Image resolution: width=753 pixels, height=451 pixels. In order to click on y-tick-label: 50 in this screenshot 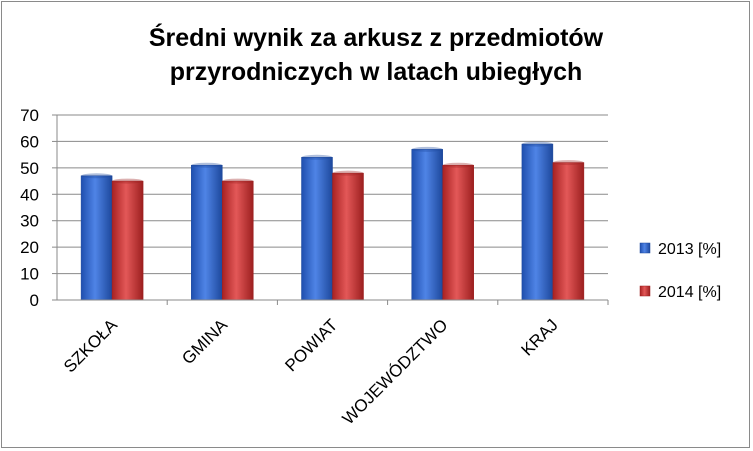, I will do `click(29, 168)`.